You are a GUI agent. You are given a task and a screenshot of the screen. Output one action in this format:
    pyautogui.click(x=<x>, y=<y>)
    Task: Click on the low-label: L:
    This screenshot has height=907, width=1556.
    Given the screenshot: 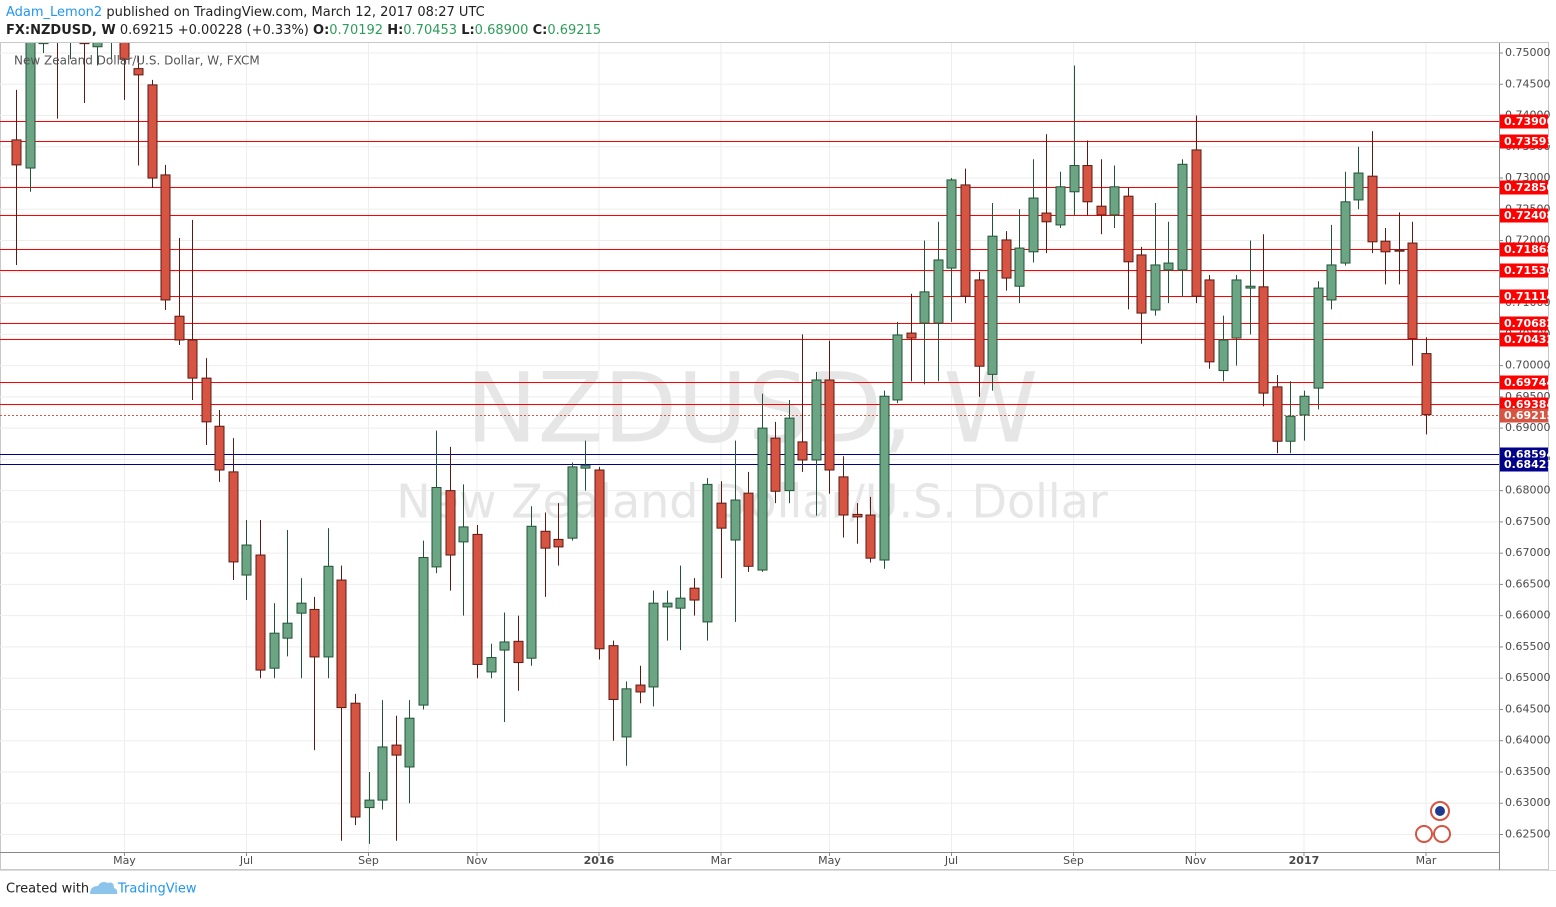 What is the action you would take?
    pyautogui.click(x=467, y=30)
    